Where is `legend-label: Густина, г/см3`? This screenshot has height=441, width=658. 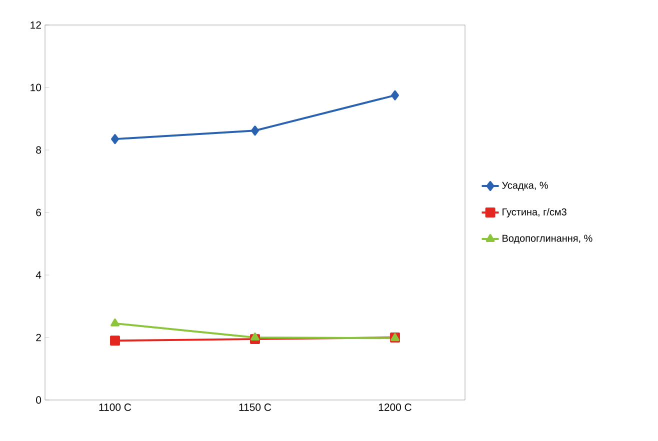
legend-label: Густина, г/см3 is located at coordinates (534, 213).